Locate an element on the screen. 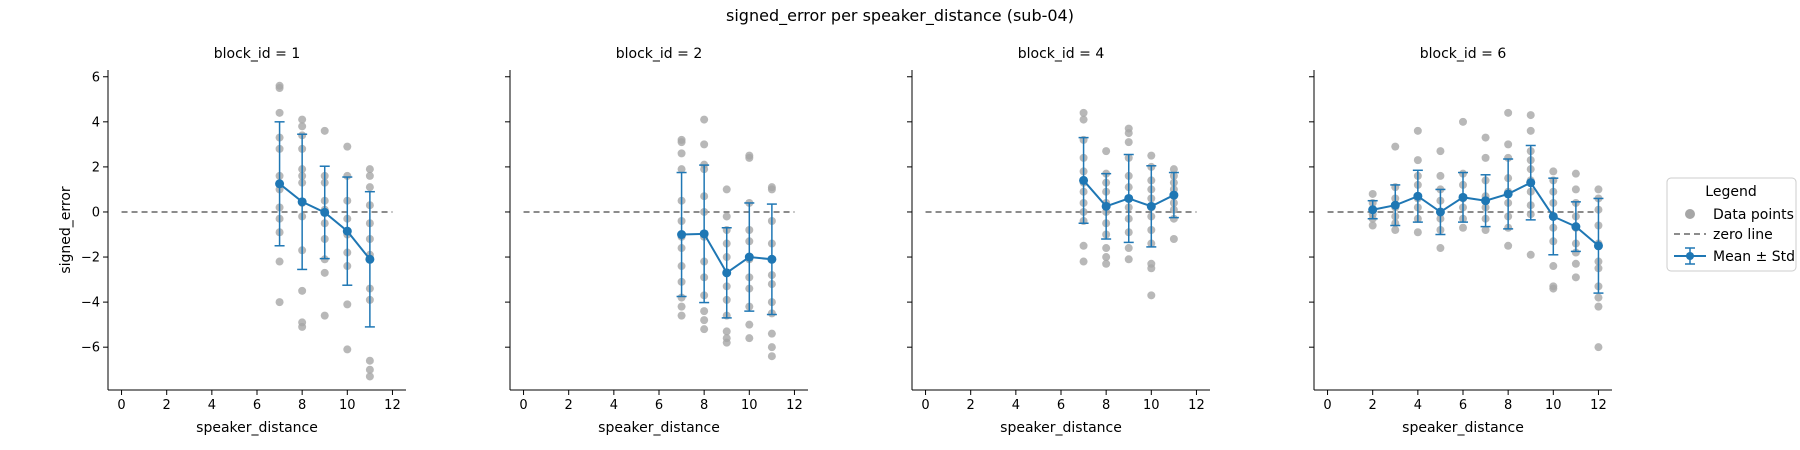 The width and height of the screenshot is (1800, 450). legend-data-points-label: Data points is located at coordinates (1753, 215).